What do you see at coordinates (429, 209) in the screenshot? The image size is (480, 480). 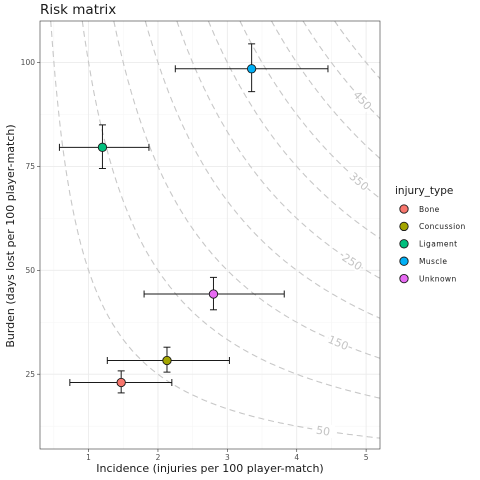 I see `legend-label-bone: Bone` at bounding box center [429, 209].